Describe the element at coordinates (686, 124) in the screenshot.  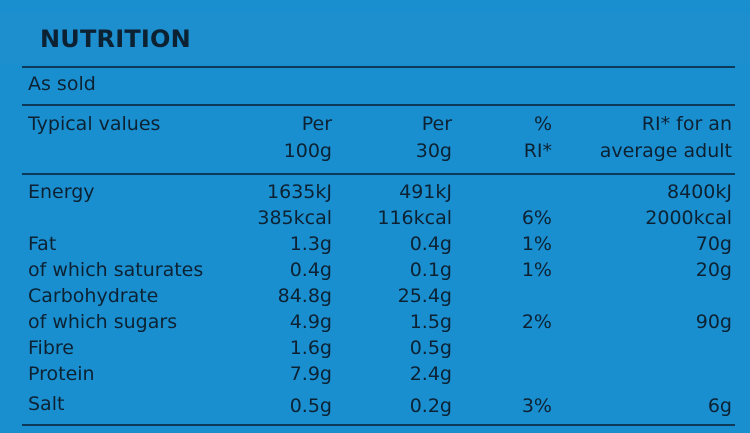
I see `header-adult-line1: RI* for an` at that location.